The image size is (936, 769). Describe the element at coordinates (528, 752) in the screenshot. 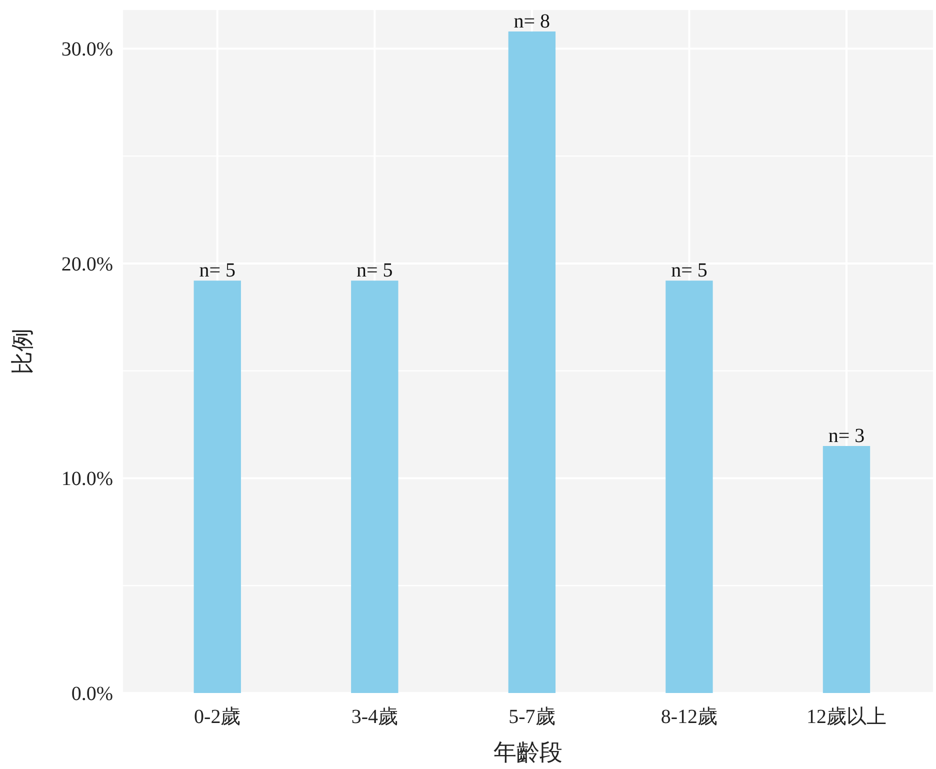

I see `x-axis-title: 年齡段` at that location.